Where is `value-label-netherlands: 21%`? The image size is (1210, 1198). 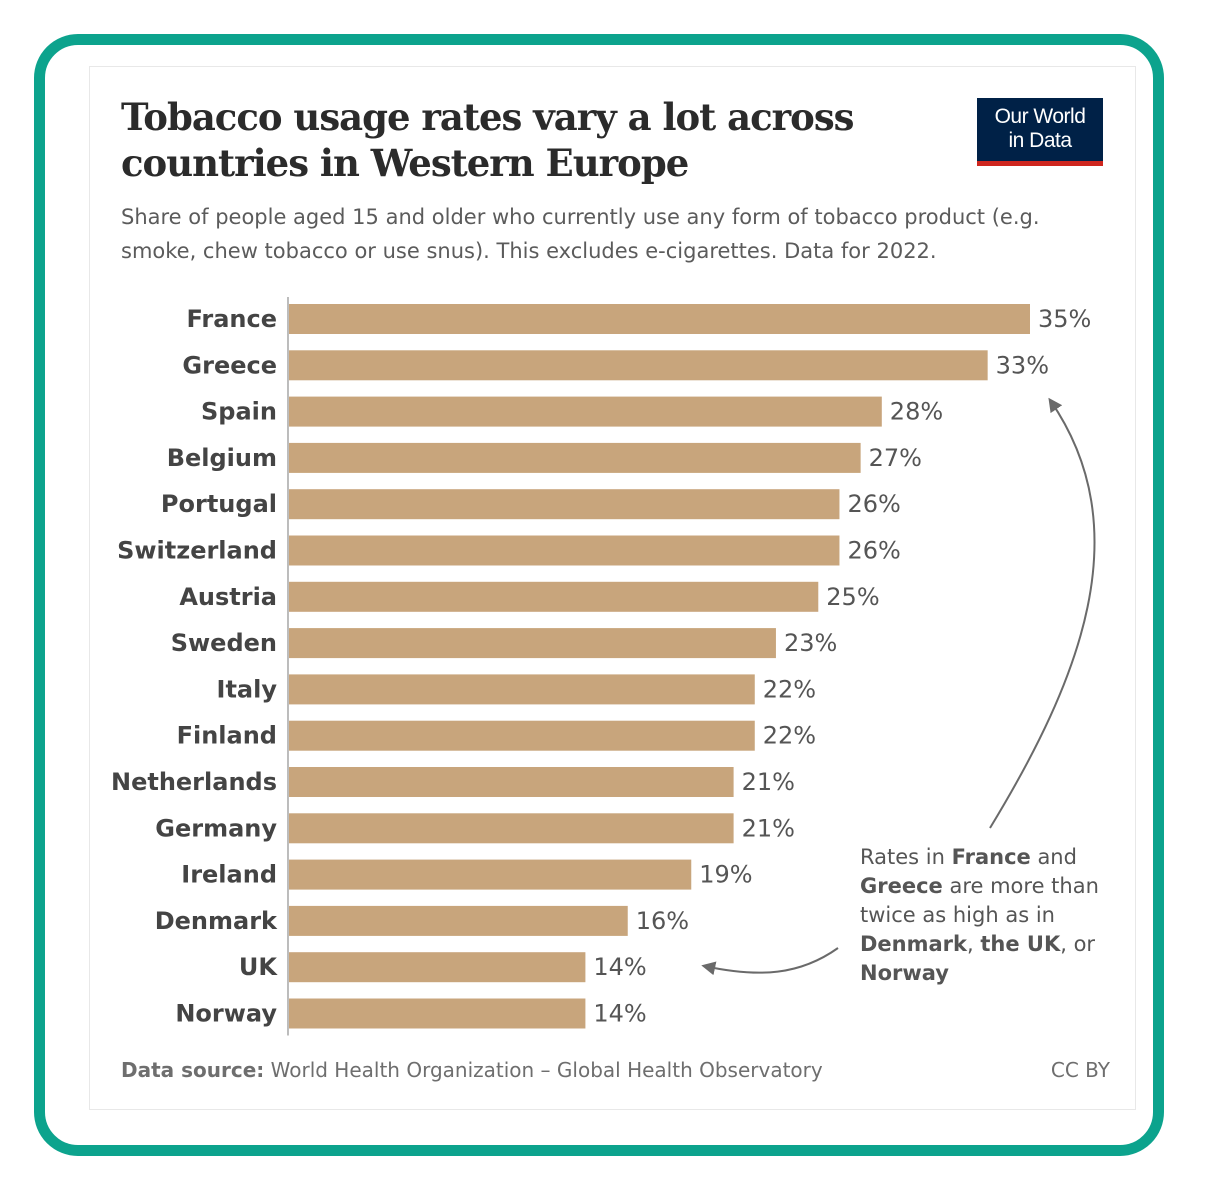
value-label-netherlands: 21% is located at coordinates (768, 782).